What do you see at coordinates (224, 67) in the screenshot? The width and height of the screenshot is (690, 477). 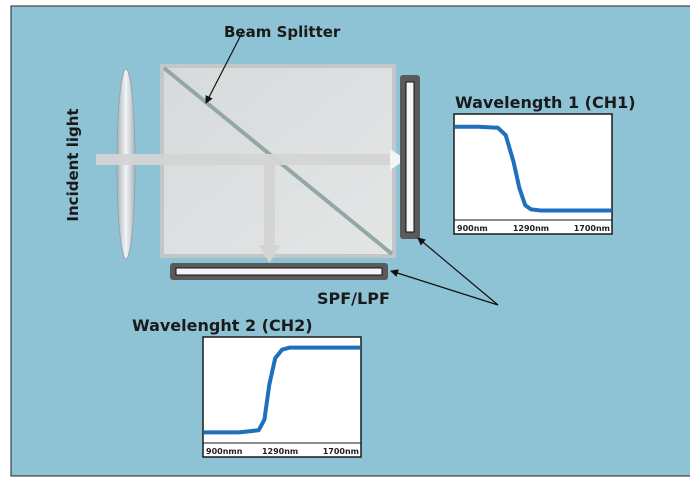 I see `beam-splitter-pointer` at bounding box center [224, 67].